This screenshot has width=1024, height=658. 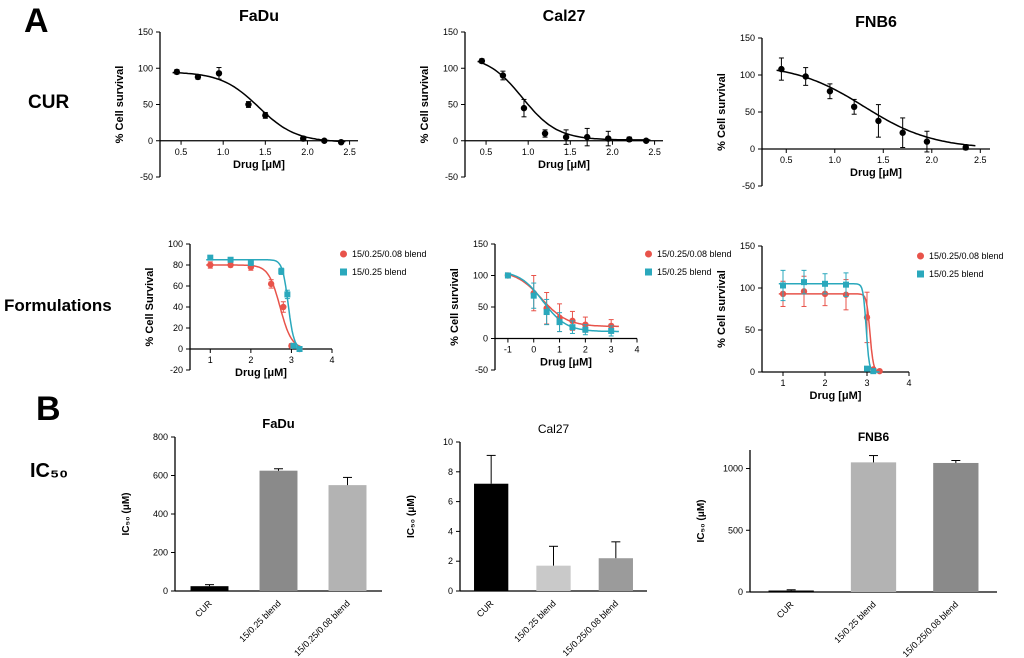 I want to click on y-tick-label: 500, so click(x=735, y=530).